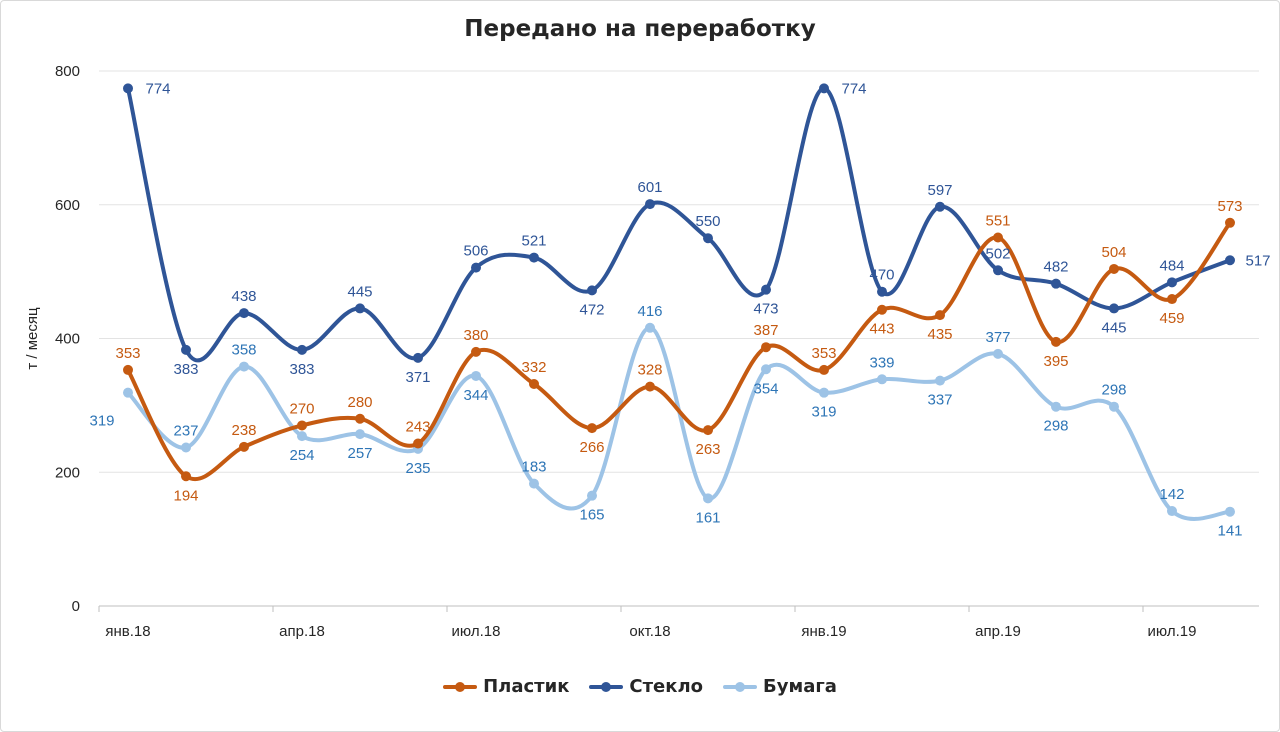  Describe the element at coordinates (185, 495) in the screenshot. I see `data-label-plastic: 194` at that location.